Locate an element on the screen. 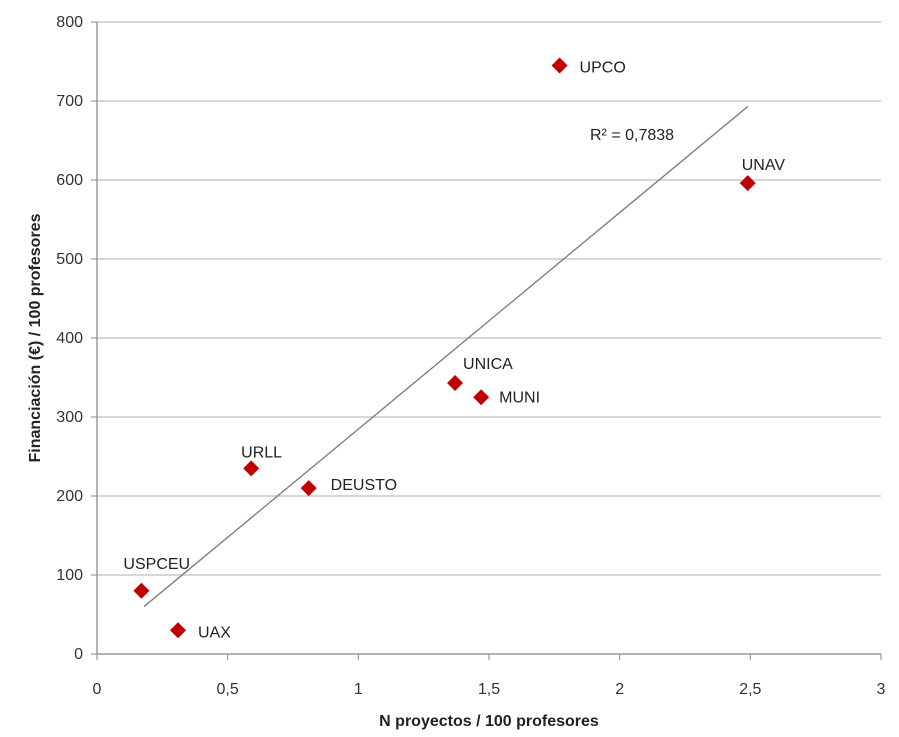 This screenshot has height=737, width=899. y-tick-label-600: 600 is located at coordinates (69, 180).